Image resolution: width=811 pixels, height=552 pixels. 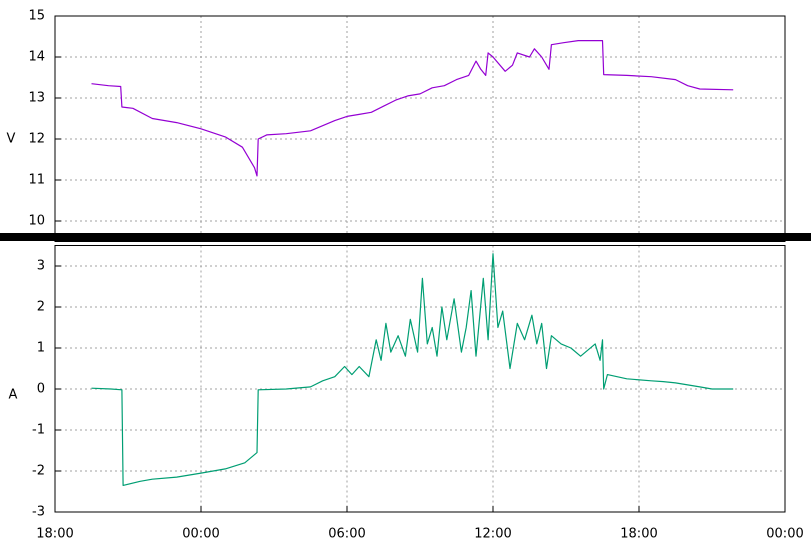 What do you see at coordinates (38, 512) in the screenshot?
I see `y-tick-label: -3` at bounding box center [38, 512].